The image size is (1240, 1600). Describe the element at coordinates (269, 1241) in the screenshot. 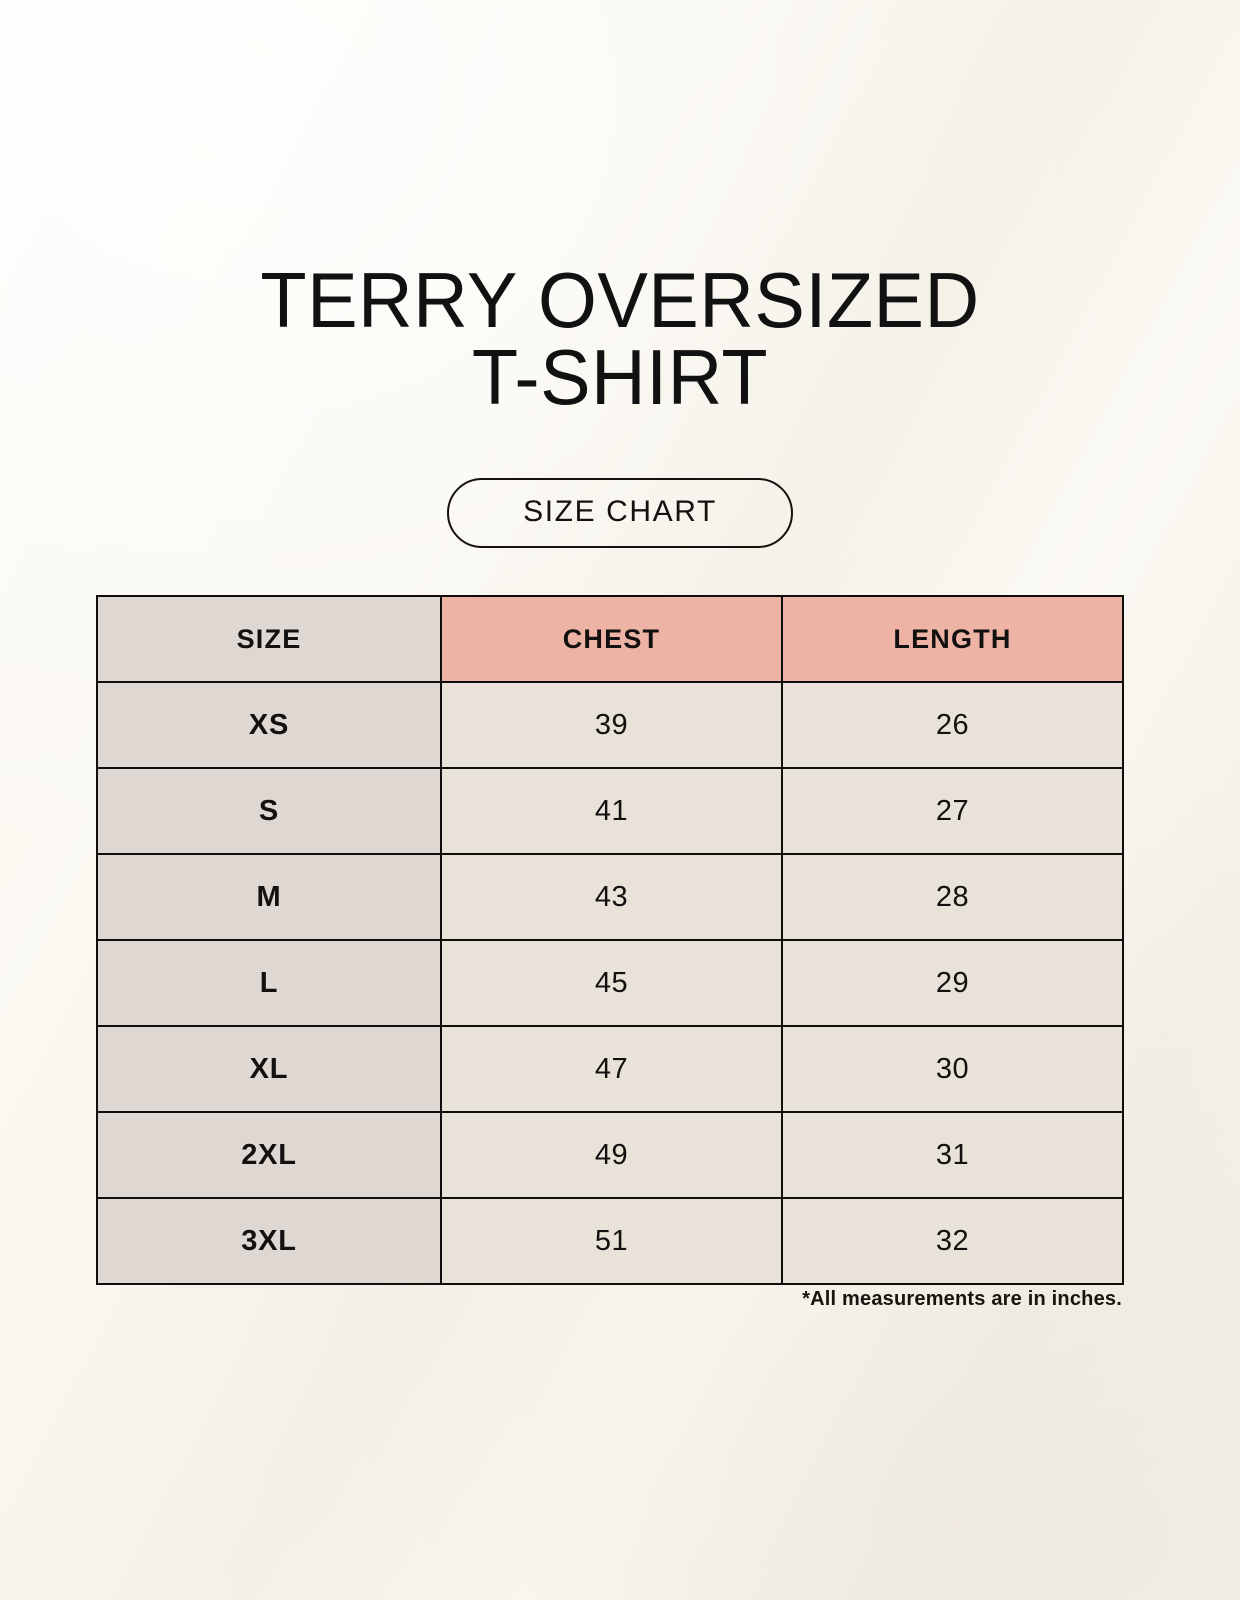

I see `cell-size: 3XL` at that location.